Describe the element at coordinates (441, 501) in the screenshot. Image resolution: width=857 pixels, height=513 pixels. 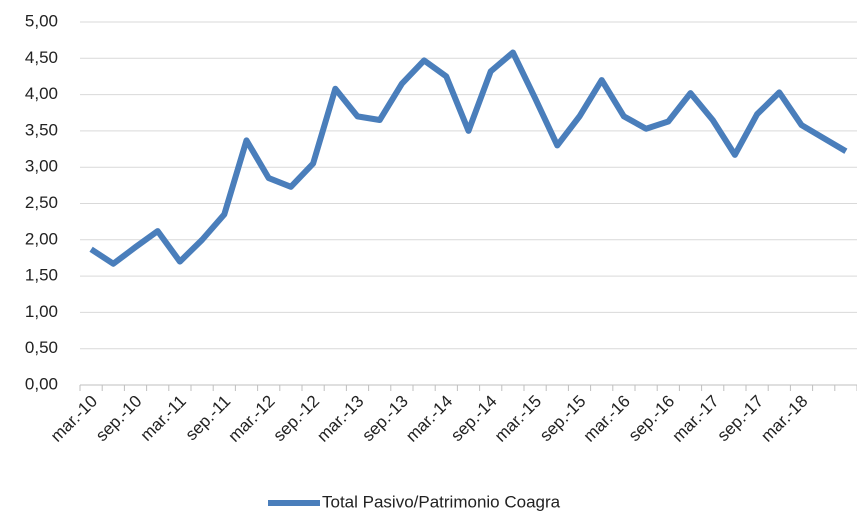
I see `legend-label: Total Pasivo/Patrimonio Coagra` at that location.